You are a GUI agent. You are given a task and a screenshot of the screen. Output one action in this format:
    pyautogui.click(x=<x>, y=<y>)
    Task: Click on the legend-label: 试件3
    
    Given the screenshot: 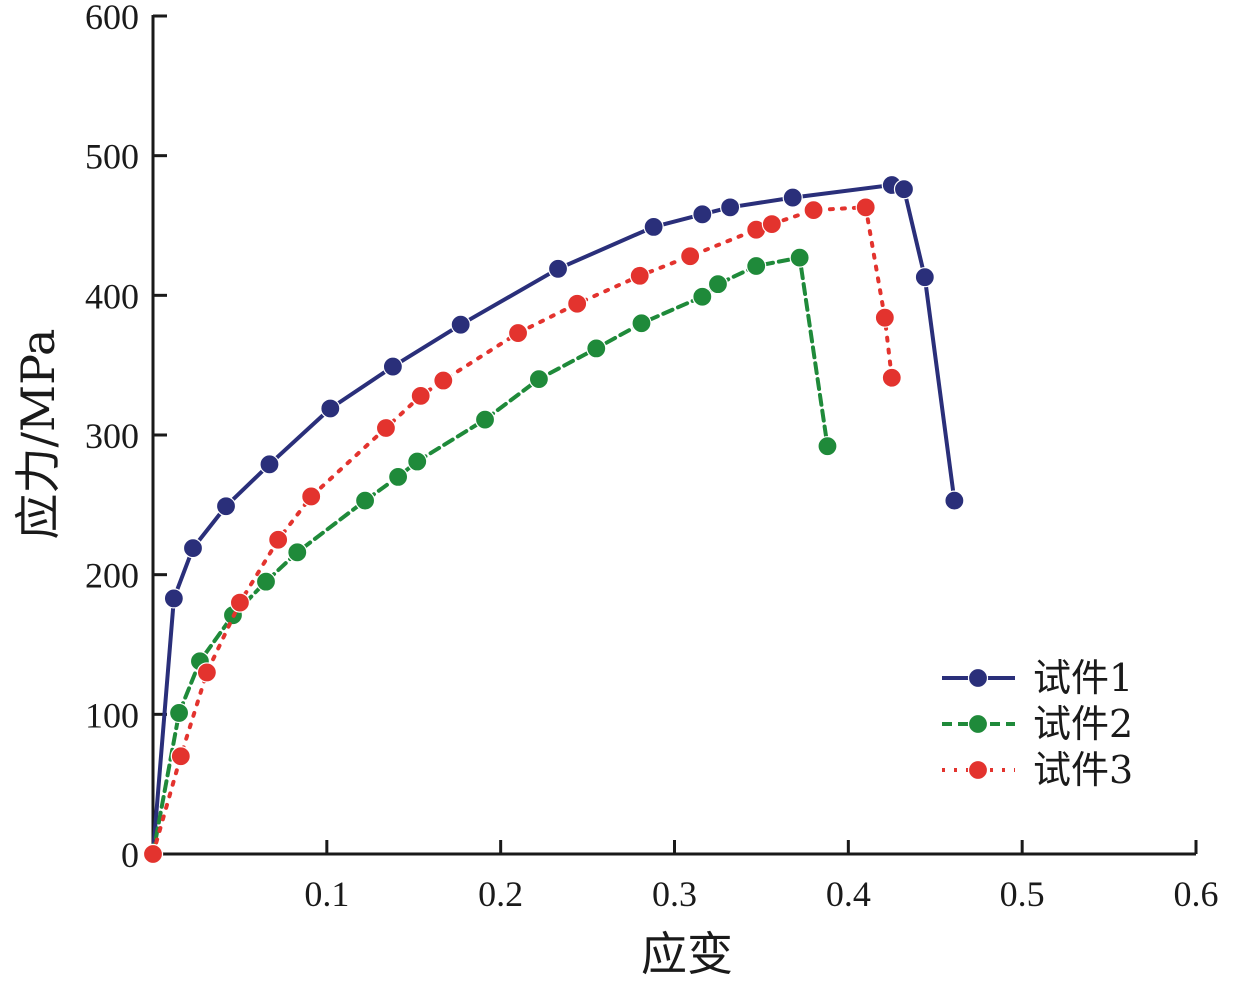 What is the action you would take?
    pyautogui.click(x=1083, y=770)
    